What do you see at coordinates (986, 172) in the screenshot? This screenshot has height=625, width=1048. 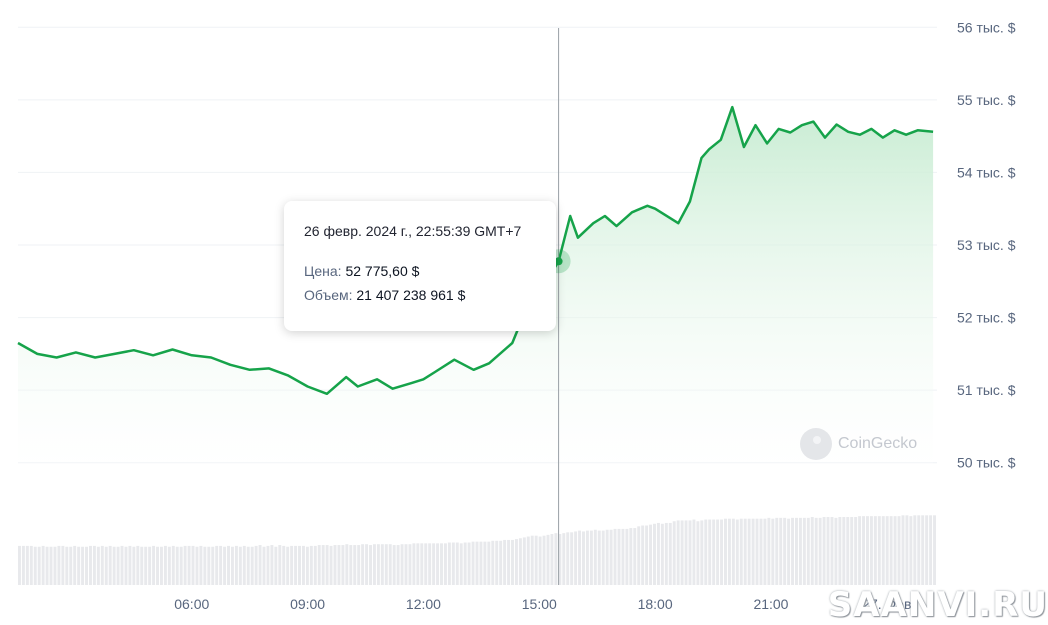 I see `y-tick-label: 54 тыс. $` at bounding box center [986, 172].